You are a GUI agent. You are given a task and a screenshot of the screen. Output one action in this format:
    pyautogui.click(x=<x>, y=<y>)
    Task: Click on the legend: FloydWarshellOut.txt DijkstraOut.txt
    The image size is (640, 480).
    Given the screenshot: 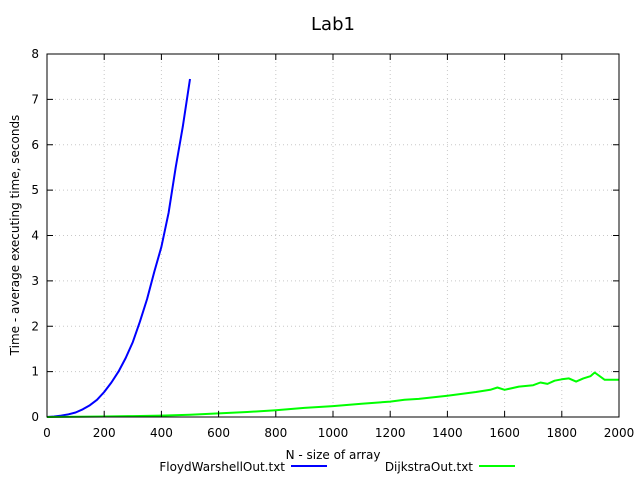 What is the action you would take?
    pyautogui.click(x=337, y=467)
    